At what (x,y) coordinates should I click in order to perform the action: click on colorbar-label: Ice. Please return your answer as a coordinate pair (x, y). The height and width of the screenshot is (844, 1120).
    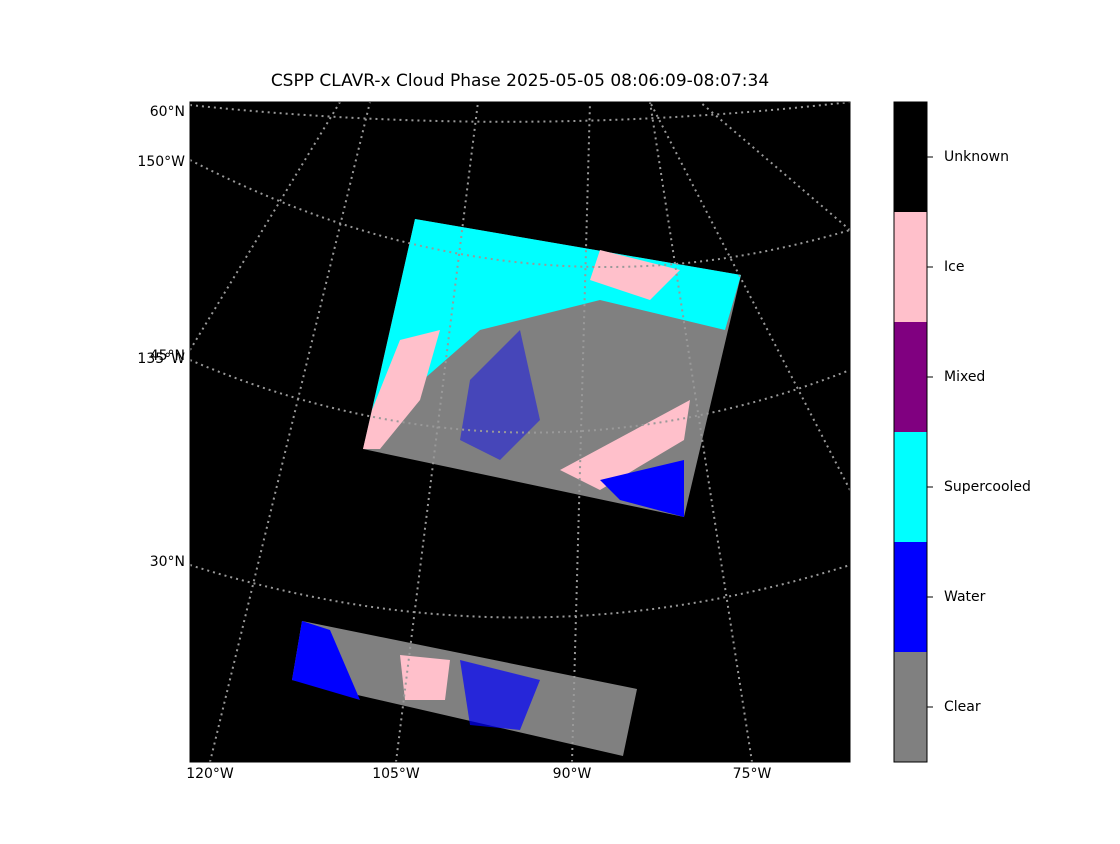
    Looking at the image, I should click on (954, 267).